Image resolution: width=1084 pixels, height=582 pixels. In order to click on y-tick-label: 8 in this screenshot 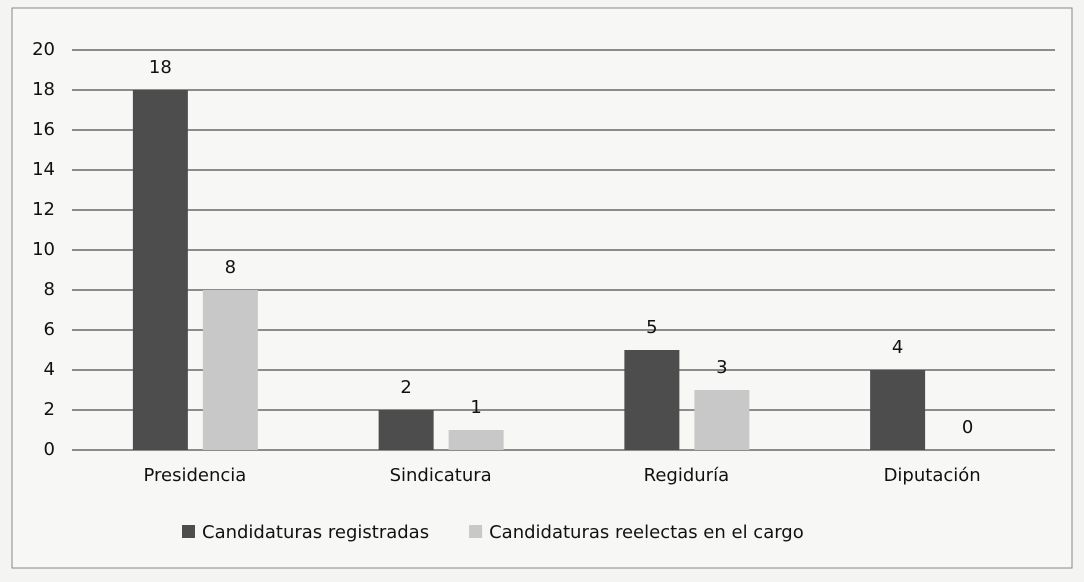, I will do `click(49, 289)`.